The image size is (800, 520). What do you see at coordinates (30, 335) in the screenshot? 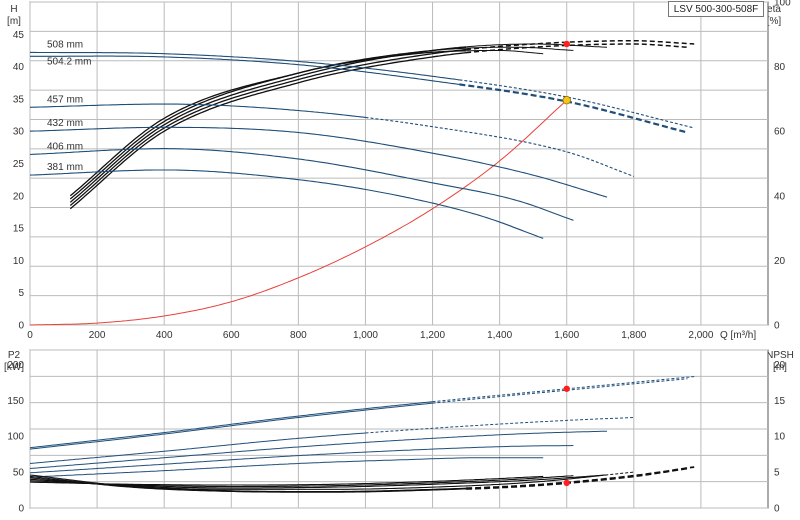
I see `x-tick-label: 0` at bounding box center [30, 335].